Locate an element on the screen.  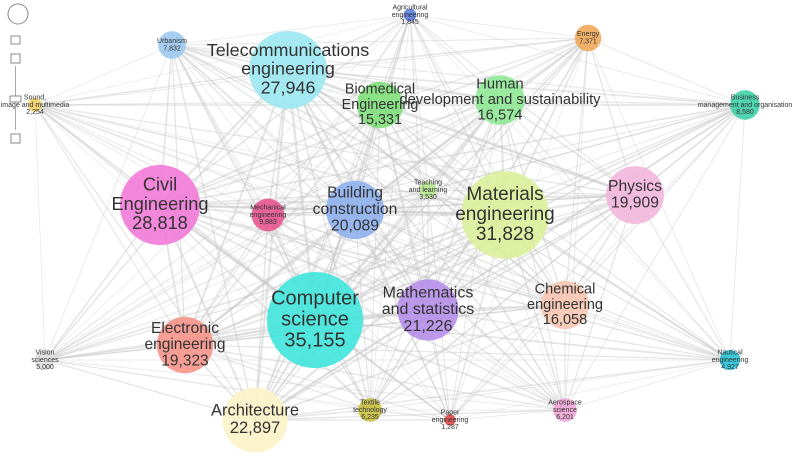
node-label: management and organisation is located at coordinates (745, 105).